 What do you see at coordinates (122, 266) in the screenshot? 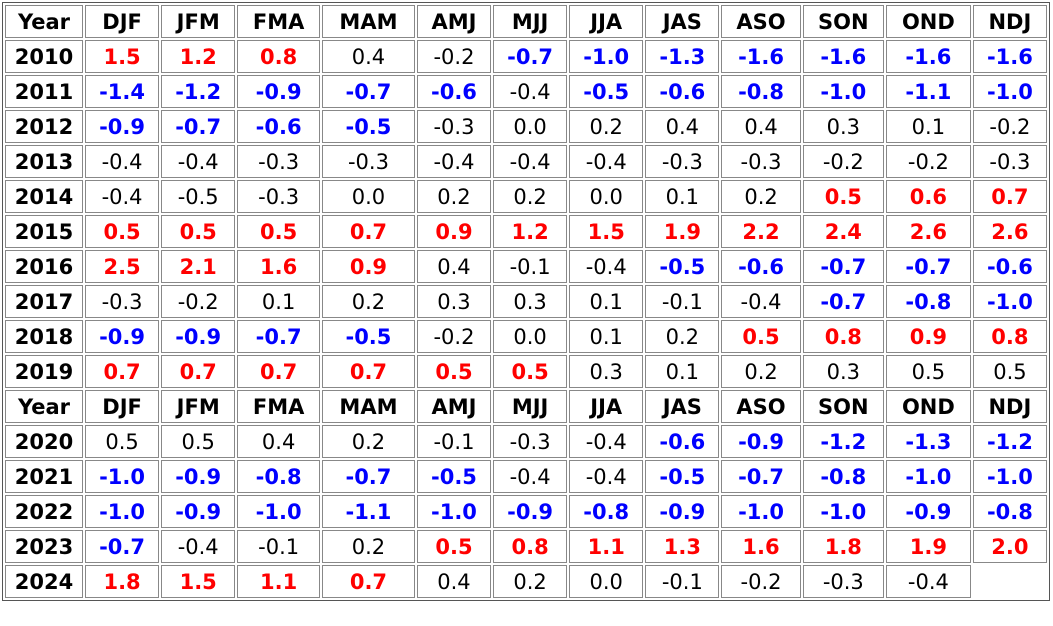
I see `value-cell-el-nino: 2.5` at bounding box center [122, 266].